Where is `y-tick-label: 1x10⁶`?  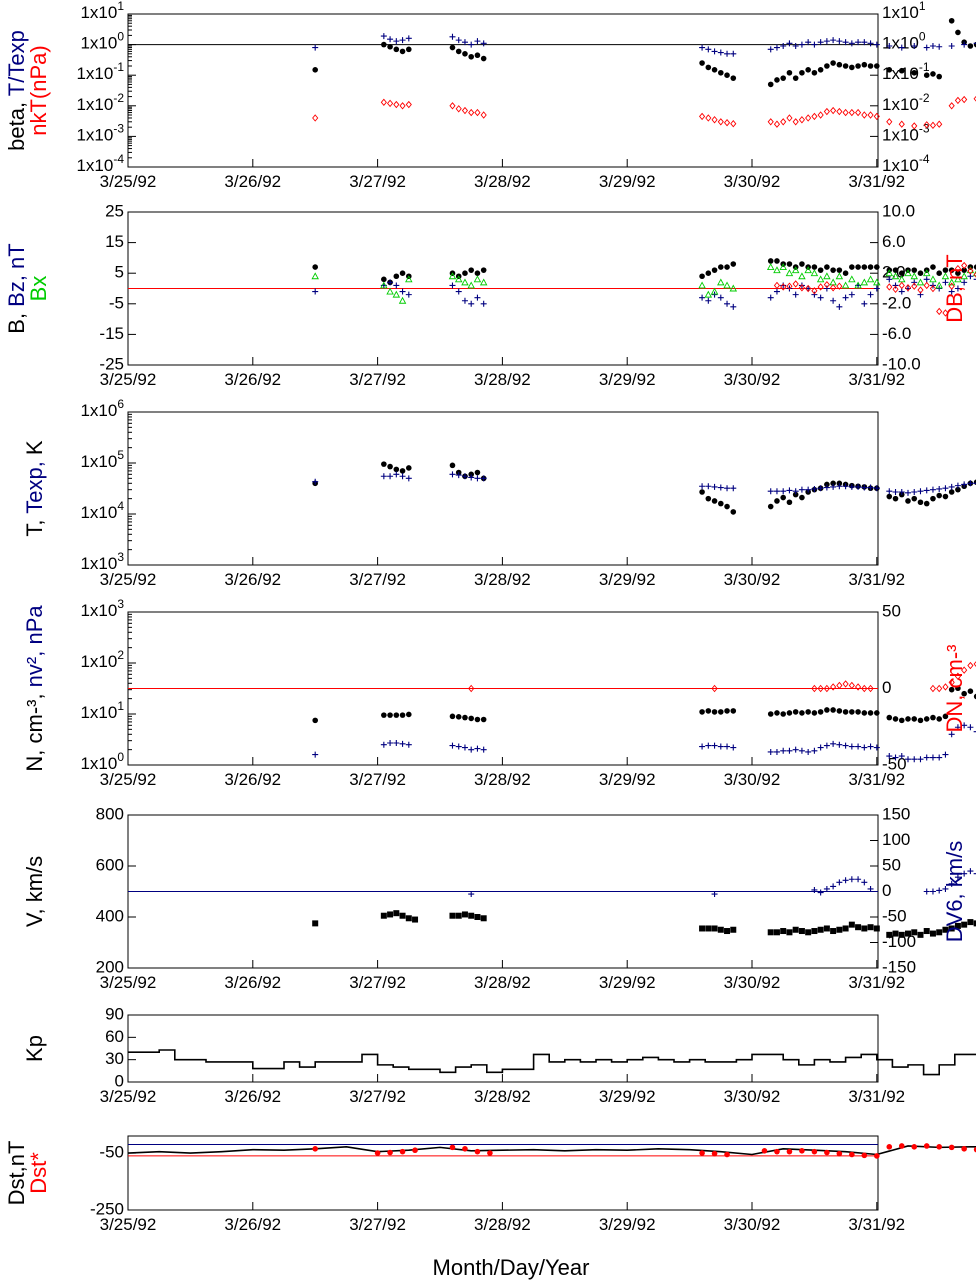 y-tick-label: 1x10⁶ is located at coordinates (102, 408).